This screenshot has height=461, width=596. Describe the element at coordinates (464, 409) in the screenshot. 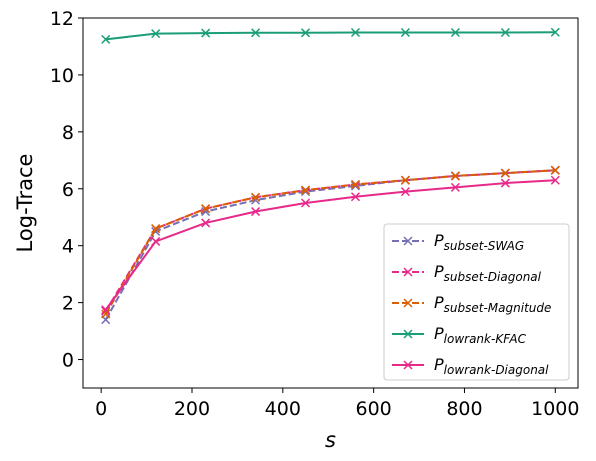

I see `x-tick-label: 800` at that location.